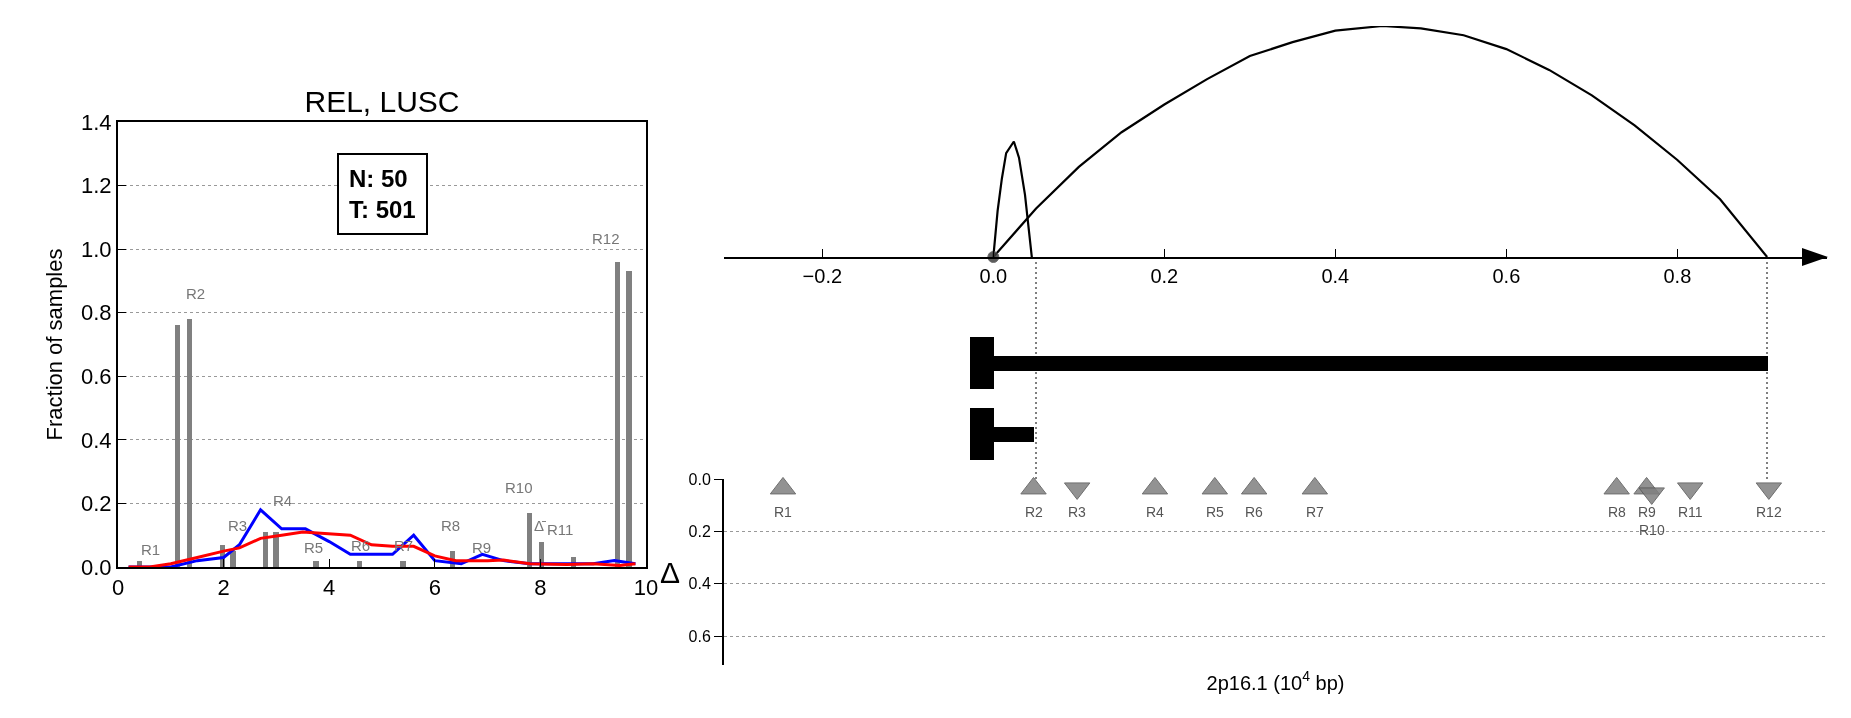  What do you see at coordinates (1506, 276) in the screenshot?
I see `x-tick-label: 0.6` at bounding box center [1506, 276].